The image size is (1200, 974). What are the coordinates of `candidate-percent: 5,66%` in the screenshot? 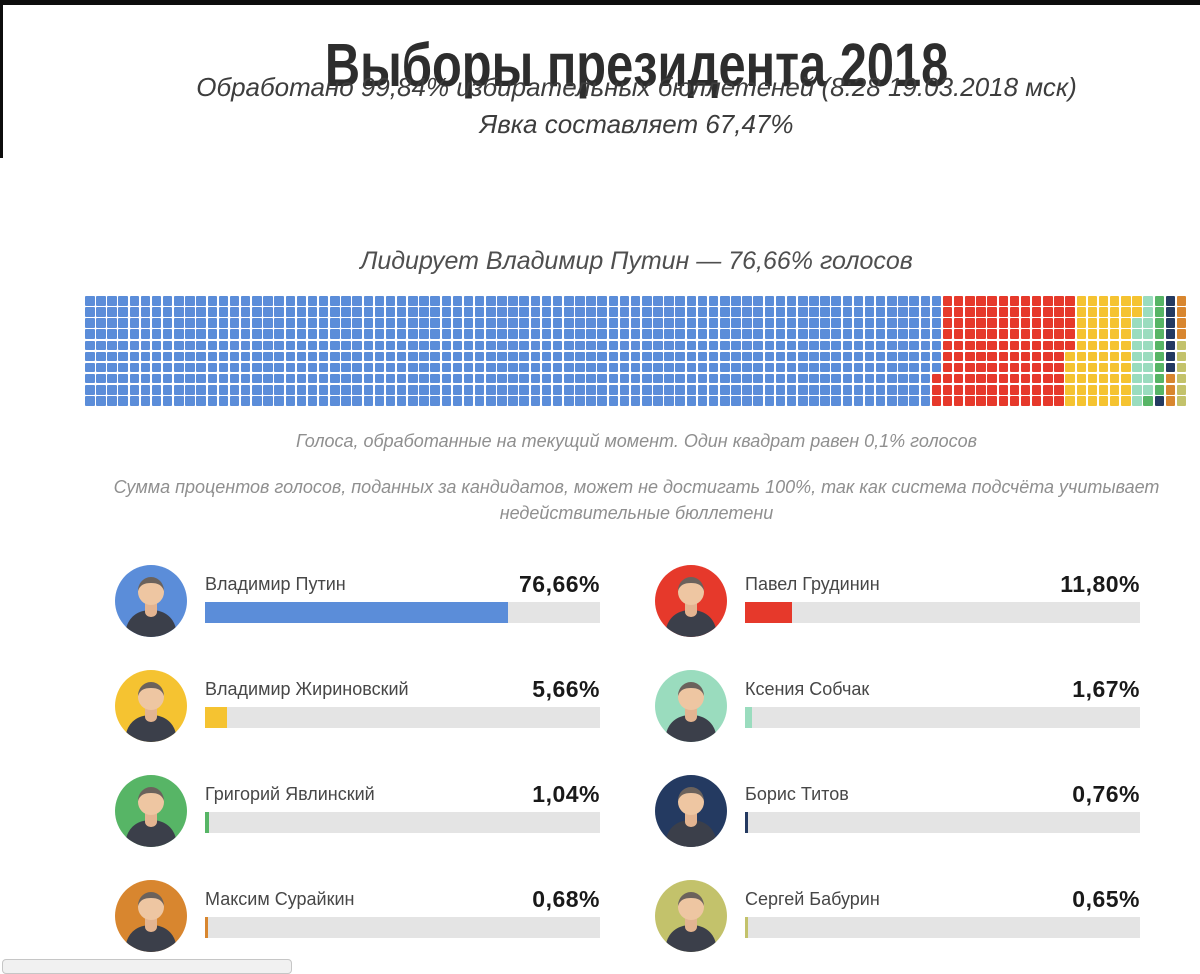 It's located at (566, 689).